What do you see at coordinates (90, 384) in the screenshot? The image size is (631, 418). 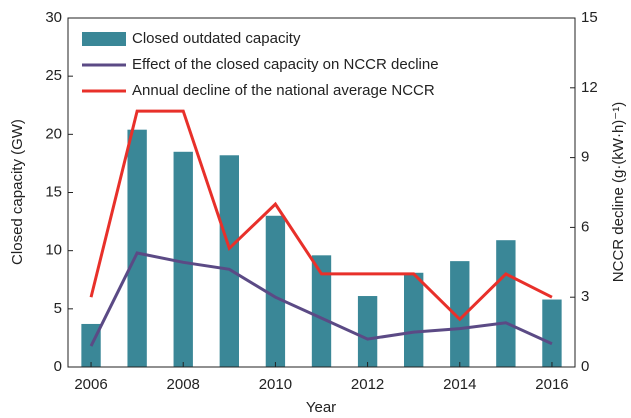 I see `x-tick-label: 2006` at bounding box center [90, 384].